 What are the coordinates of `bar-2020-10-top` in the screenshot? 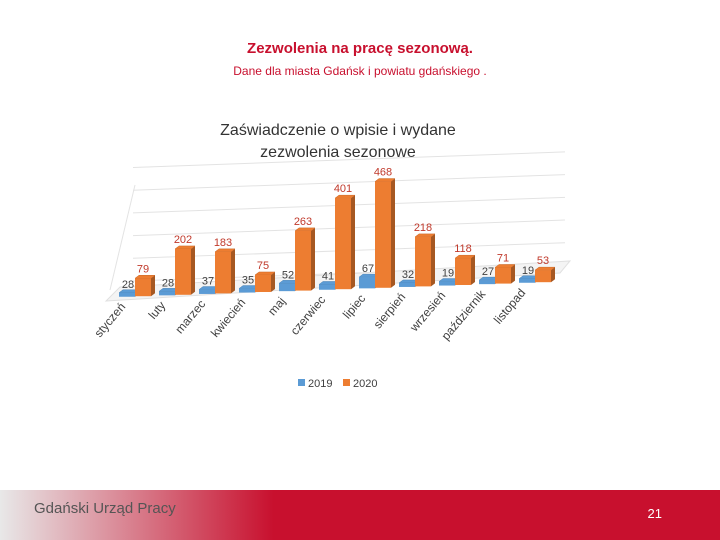 It's located at (545, 268).